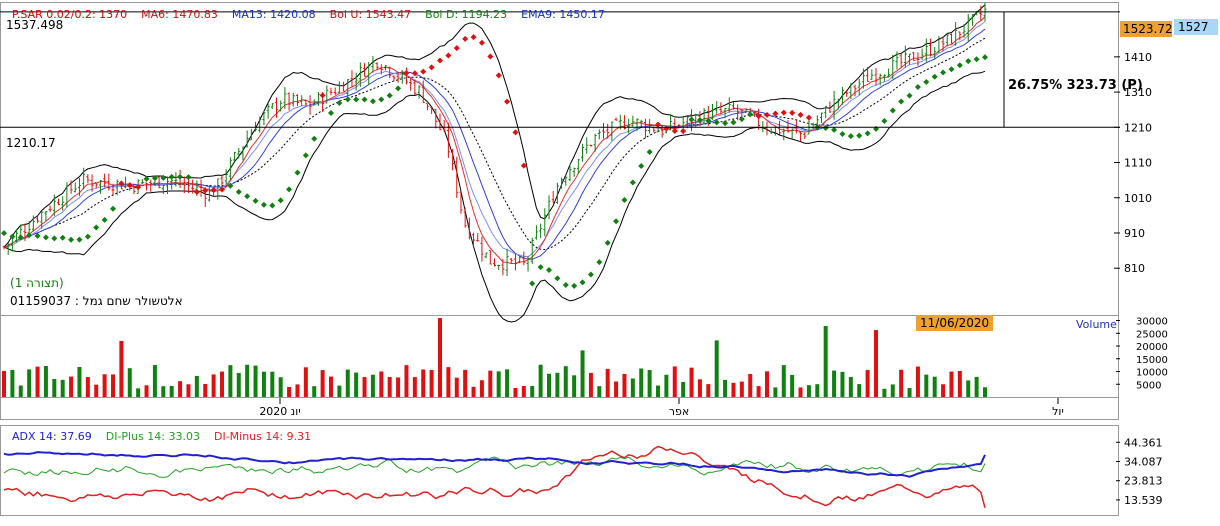  I want to click on price-legend-item-4: Bol D: 1194.23, so click(466, 14).